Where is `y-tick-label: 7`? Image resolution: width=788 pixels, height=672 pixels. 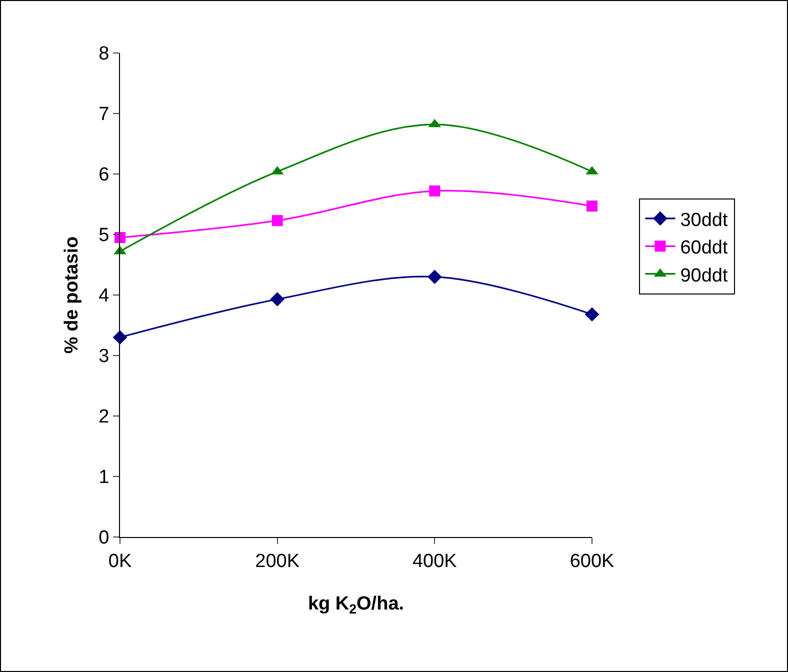 y-tick-label: 7 is located at coordinates (104, 115).